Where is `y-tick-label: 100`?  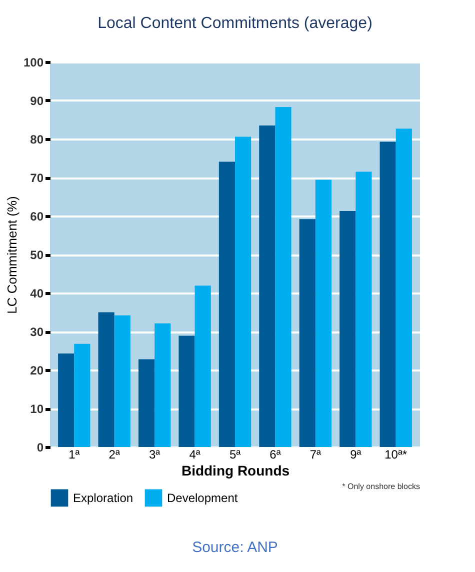
y-tick-label: 100 is located at coordinates (33, 63).